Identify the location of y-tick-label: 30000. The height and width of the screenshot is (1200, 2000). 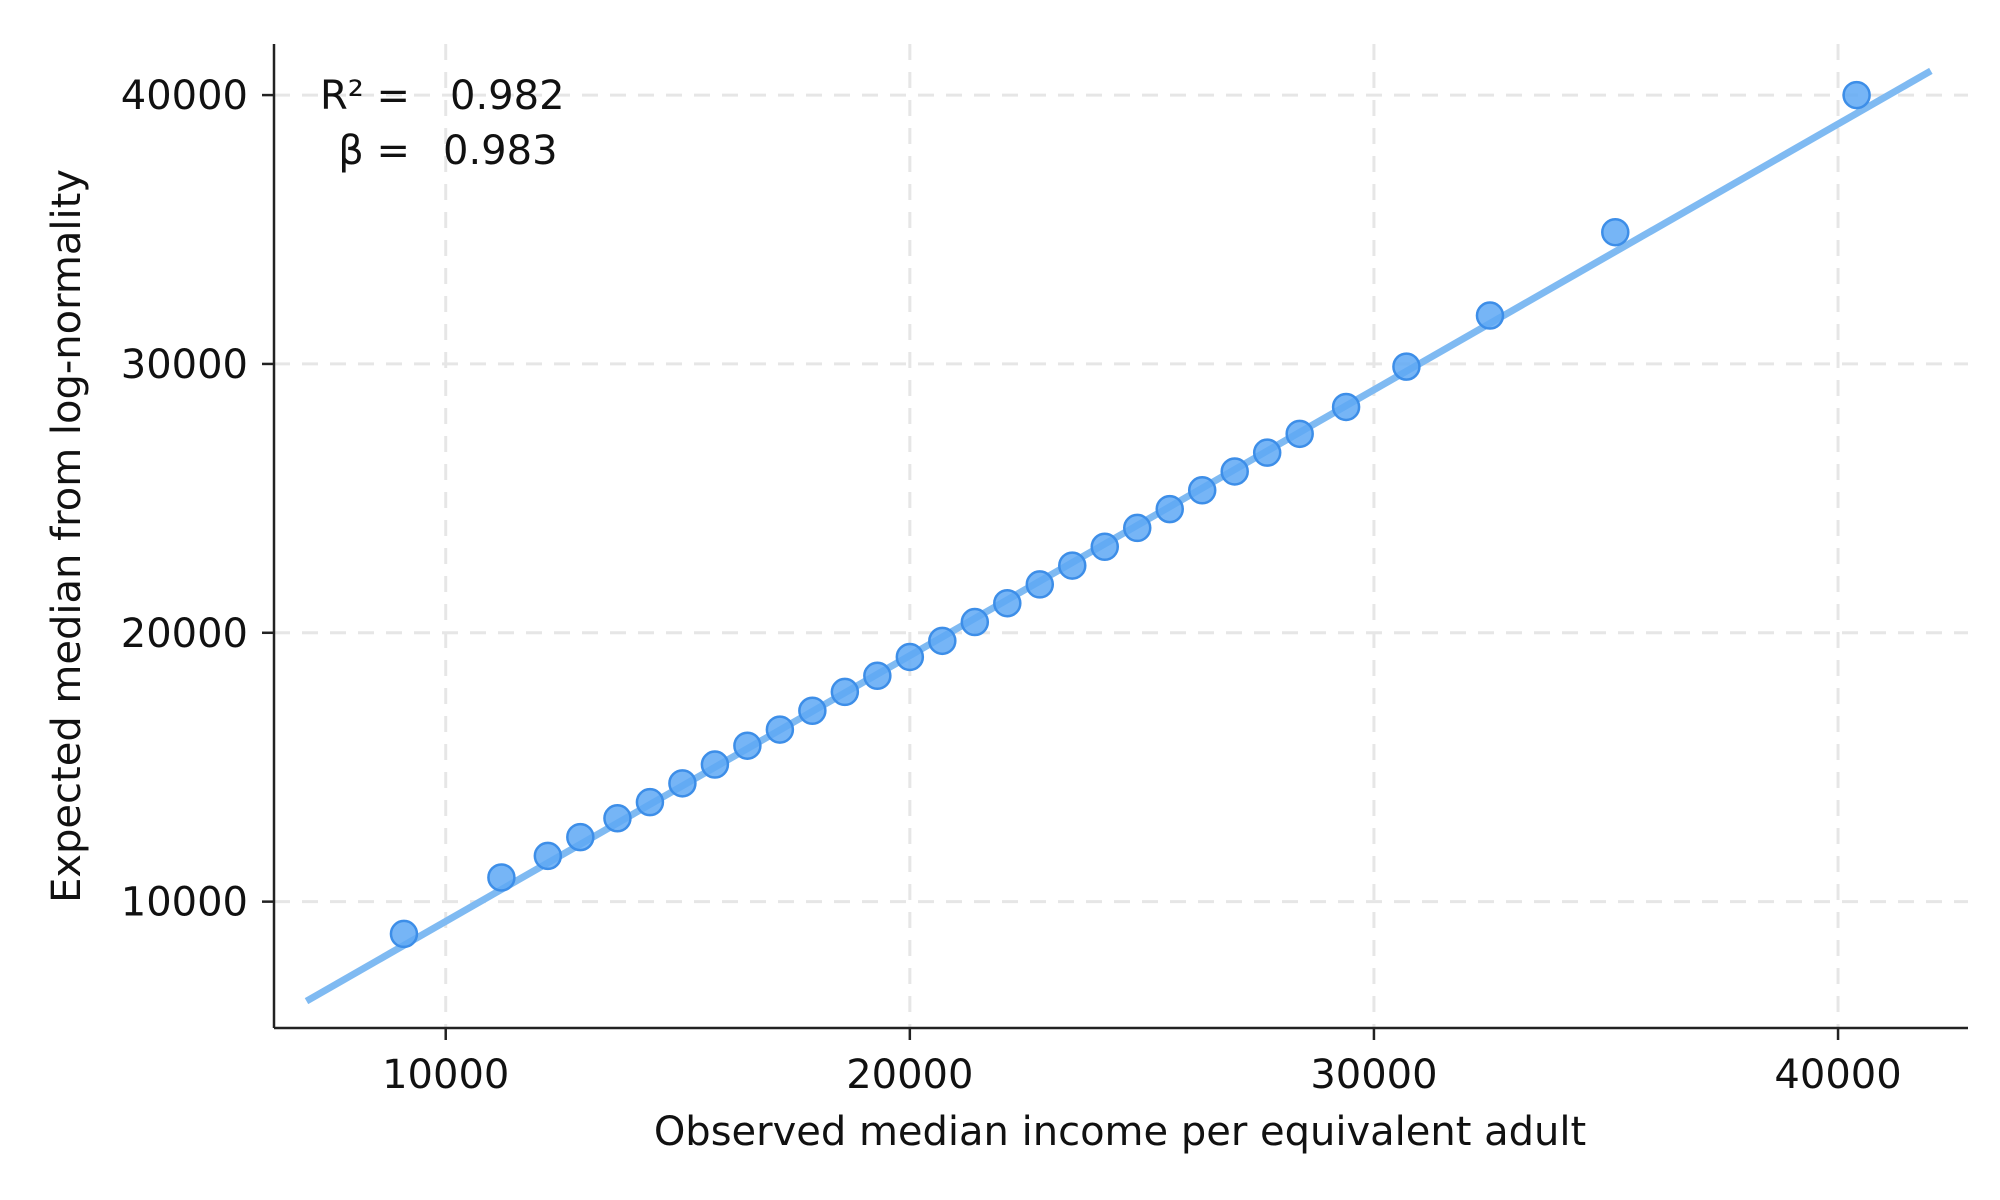
(184, 365).